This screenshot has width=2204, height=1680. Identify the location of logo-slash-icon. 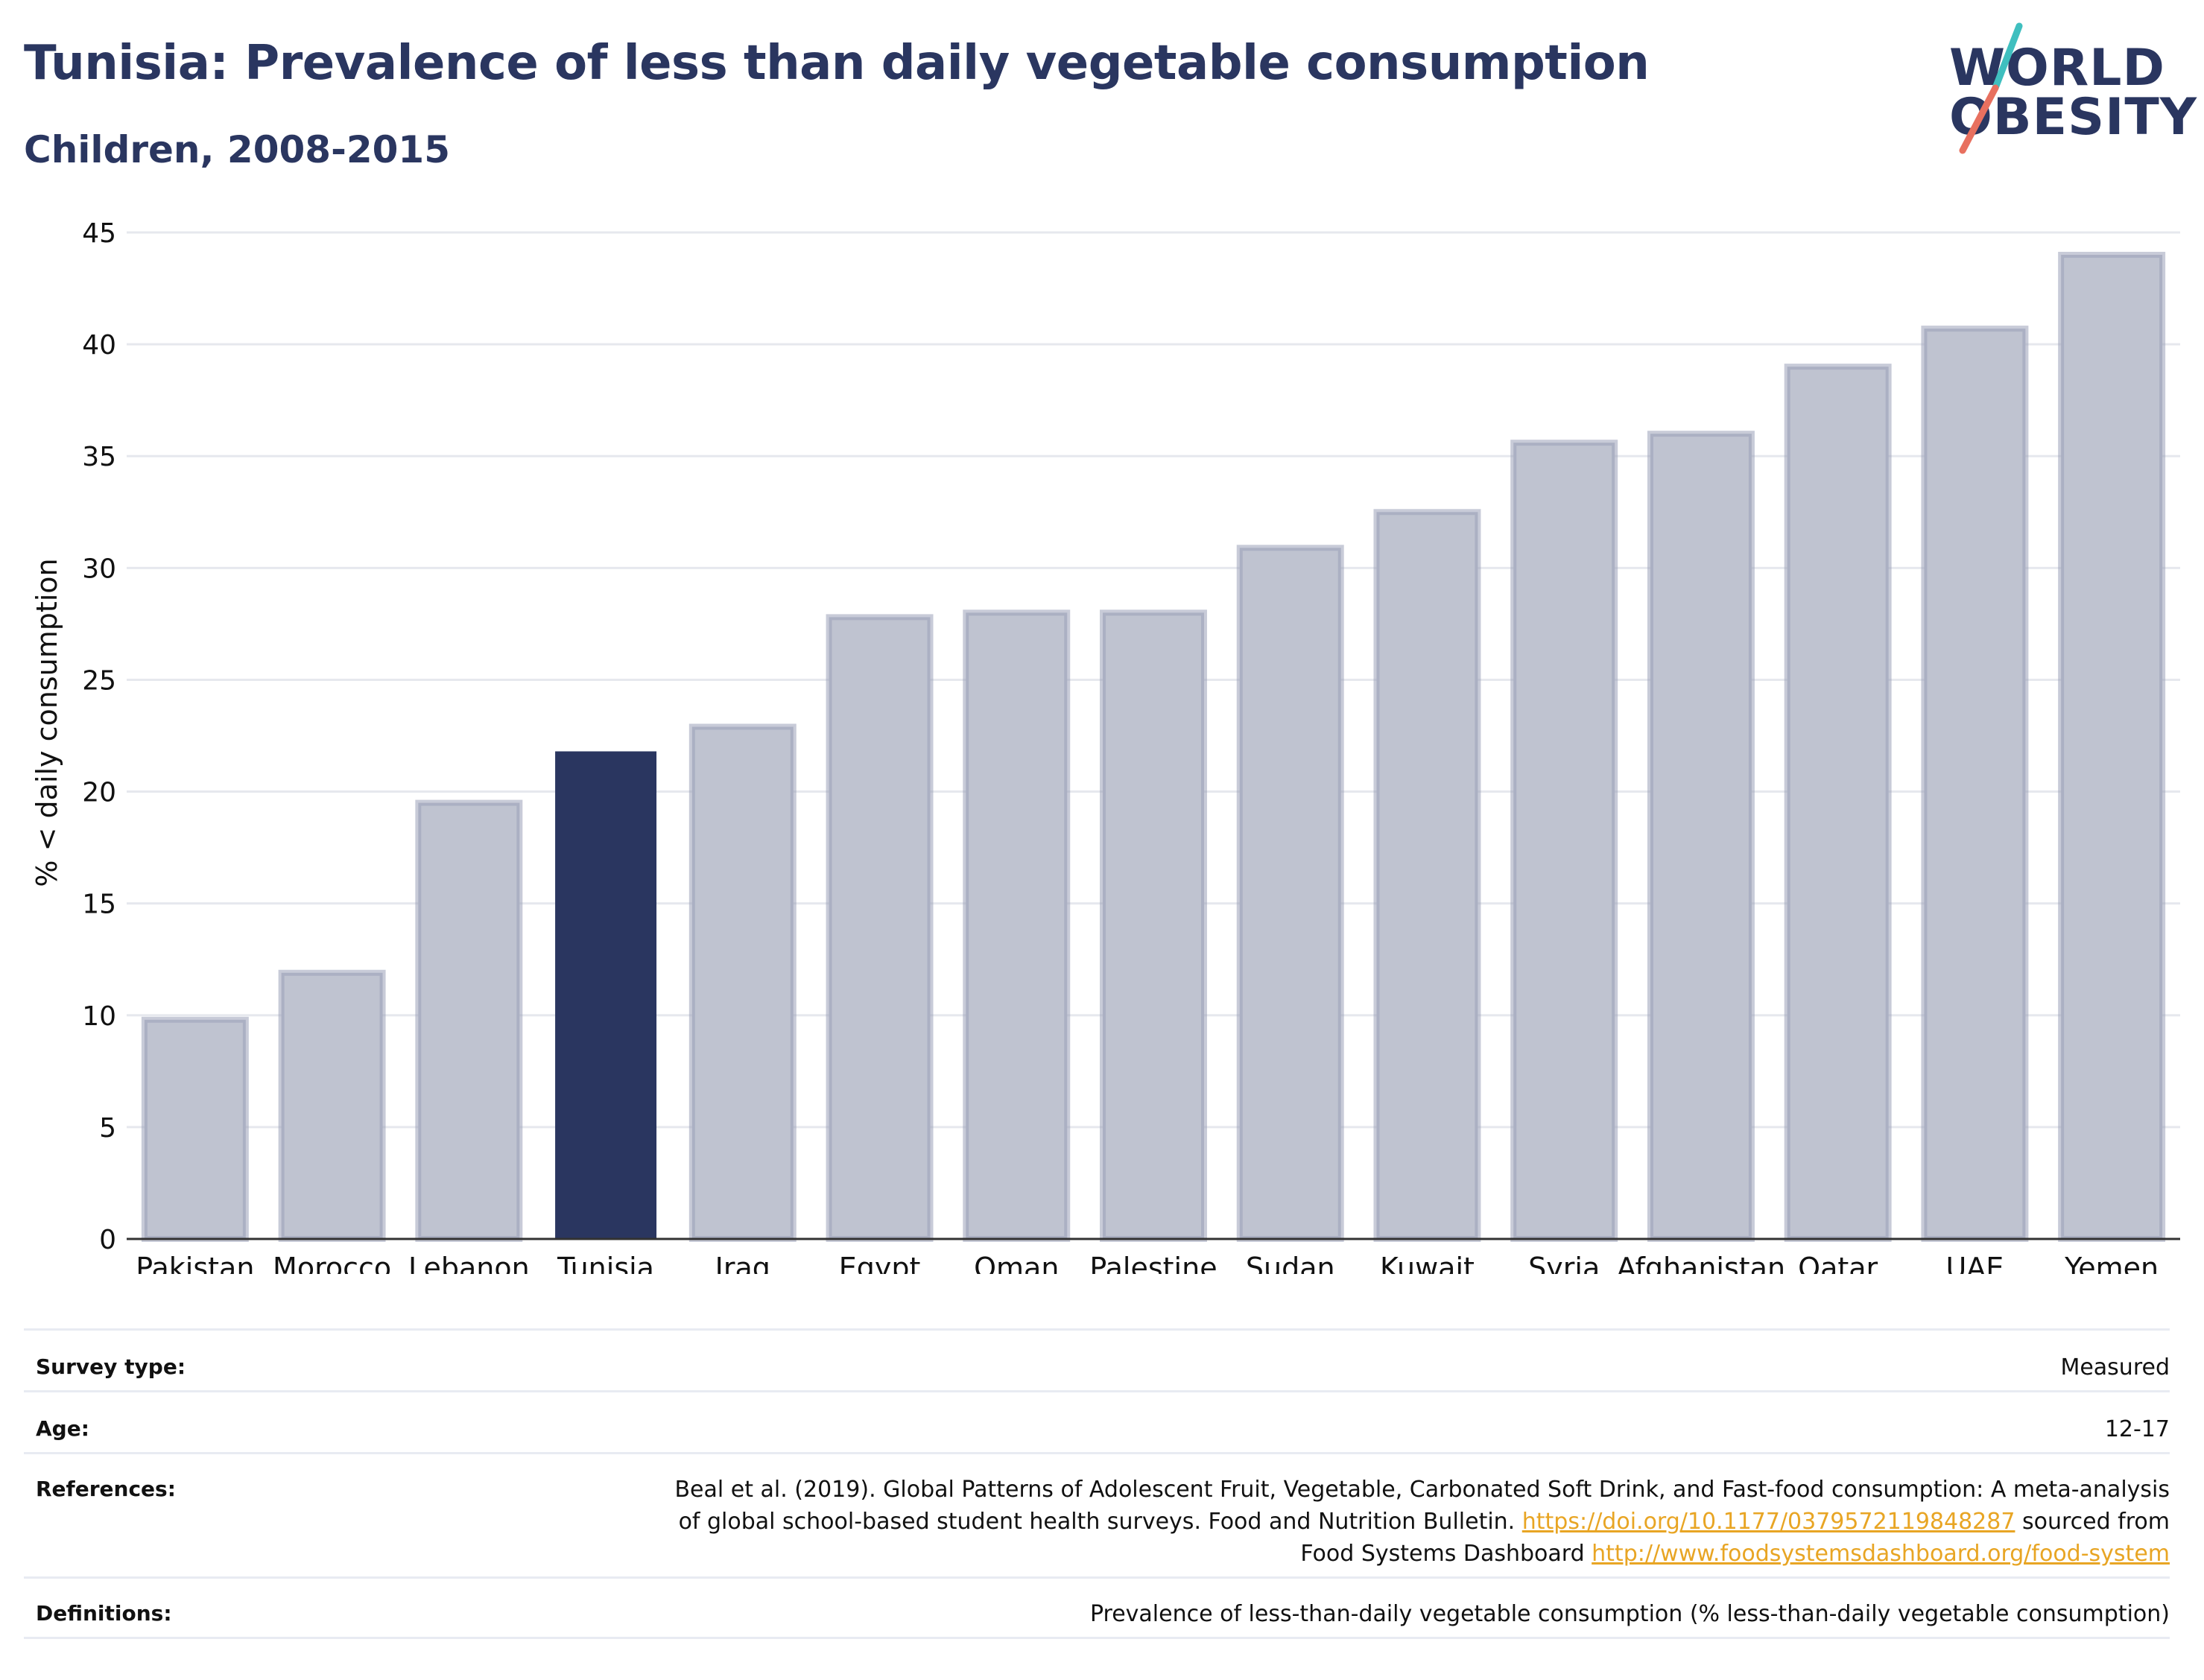
(1991, 88).